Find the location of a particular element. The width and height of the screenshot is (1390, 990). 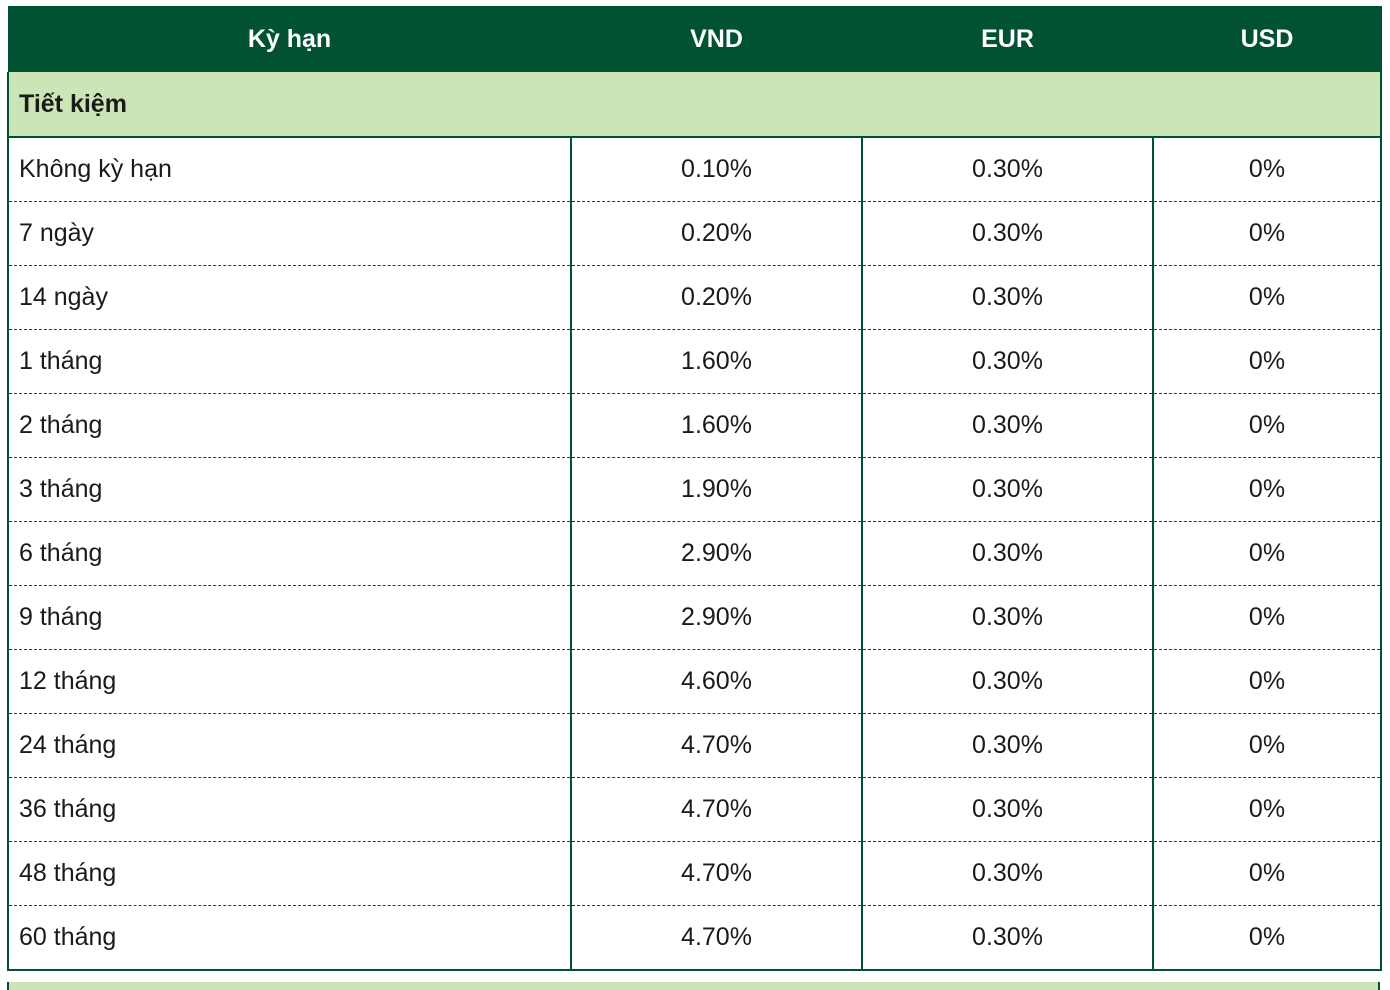

term-cell: 9 tháng is located at coordinates (289, 617).